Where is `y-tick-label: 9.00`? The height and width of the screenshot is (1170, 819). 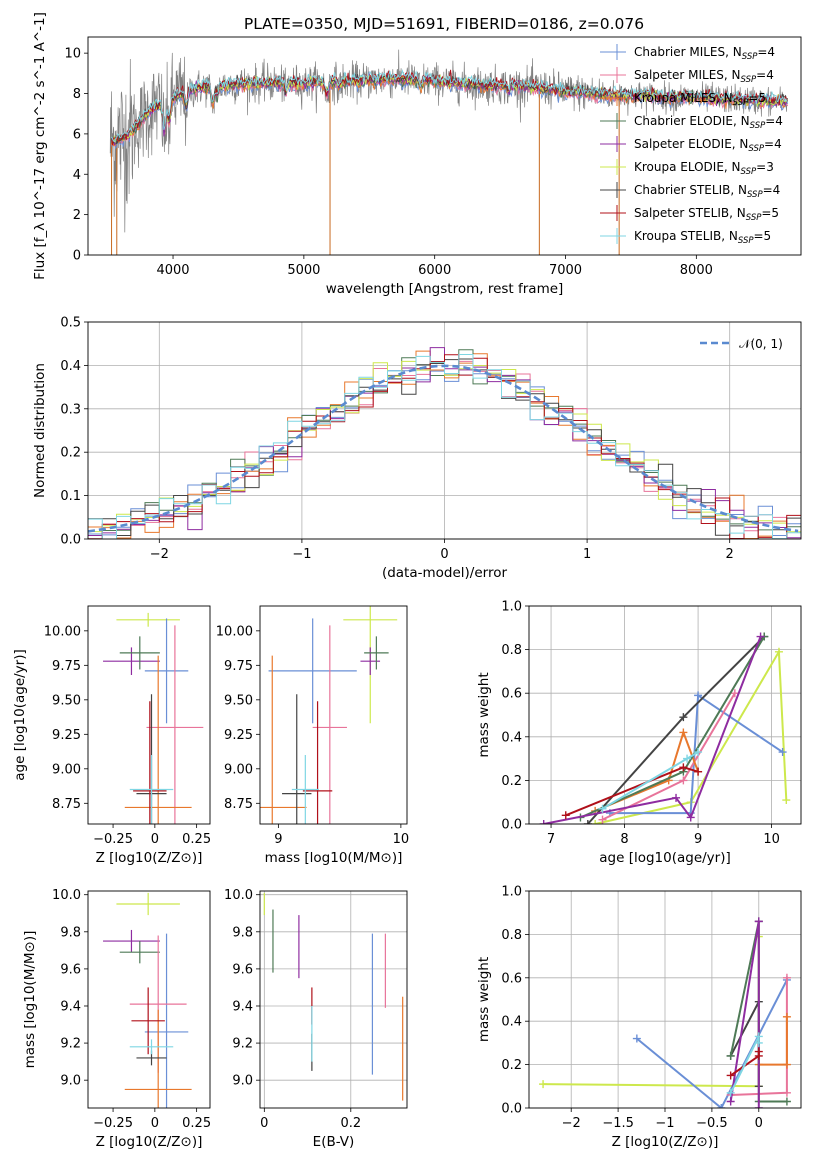 y-tick-label: 9.00 is located at coordinates (238, 769).